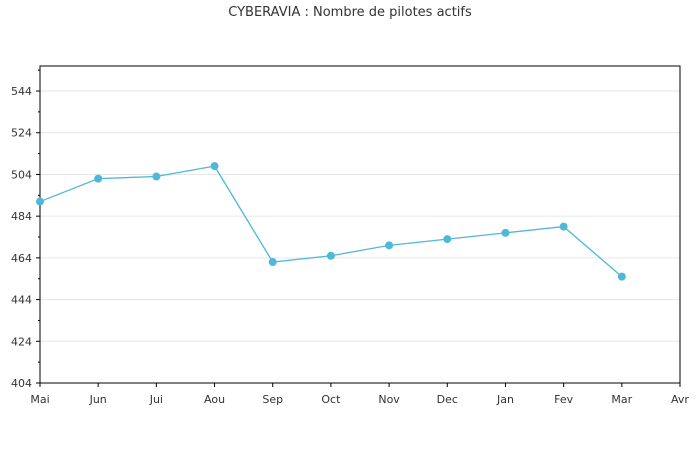 Image resolution: width=700 pixels, height=460 pixels. I want to click on x-tick-label: Sep, so click(272, 399).